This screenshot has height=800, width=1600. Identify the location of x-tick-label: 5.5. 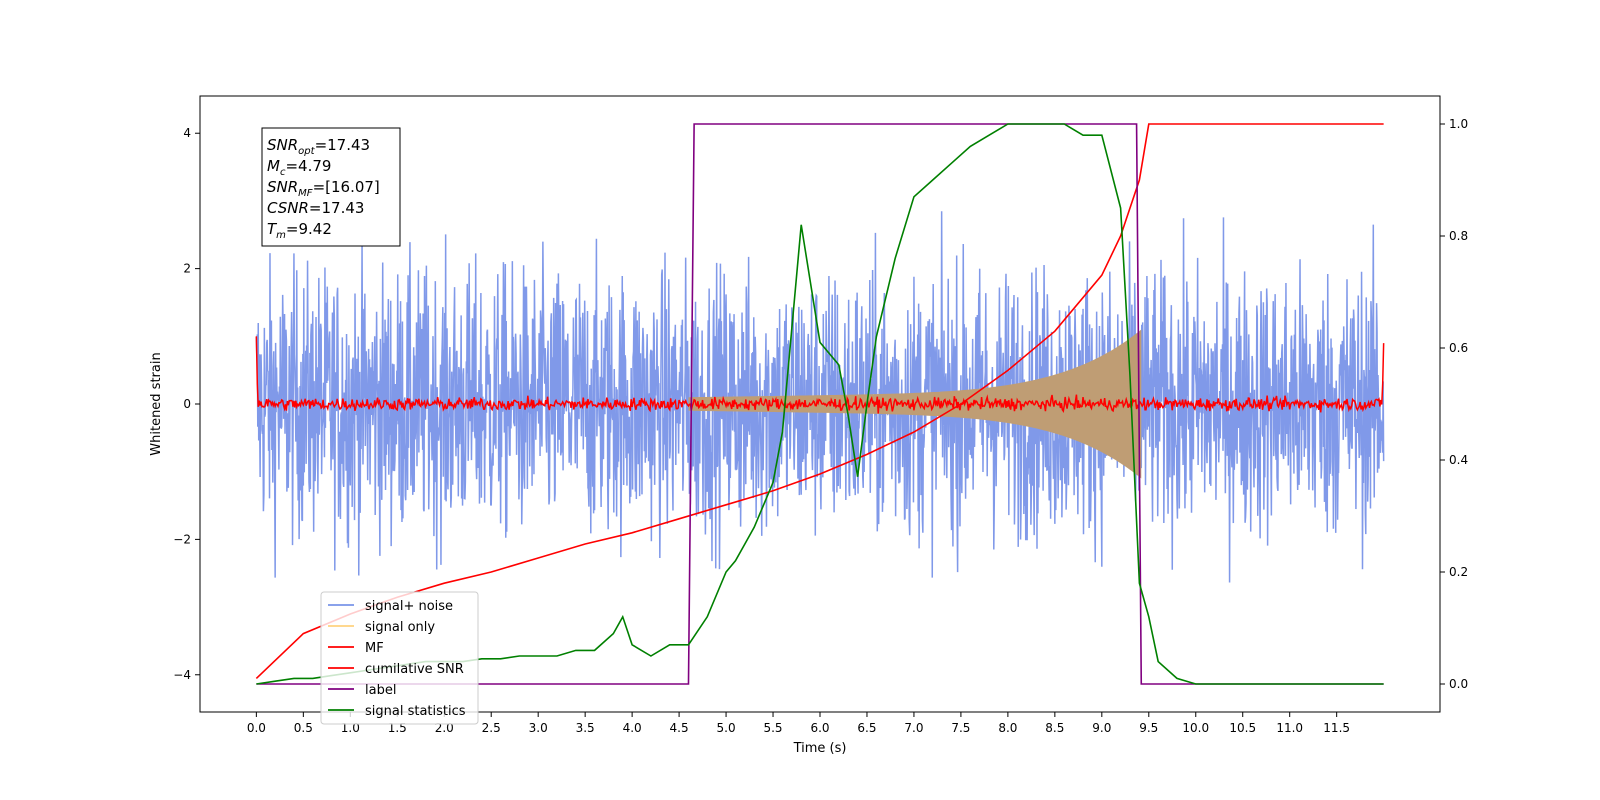
(772, 728).